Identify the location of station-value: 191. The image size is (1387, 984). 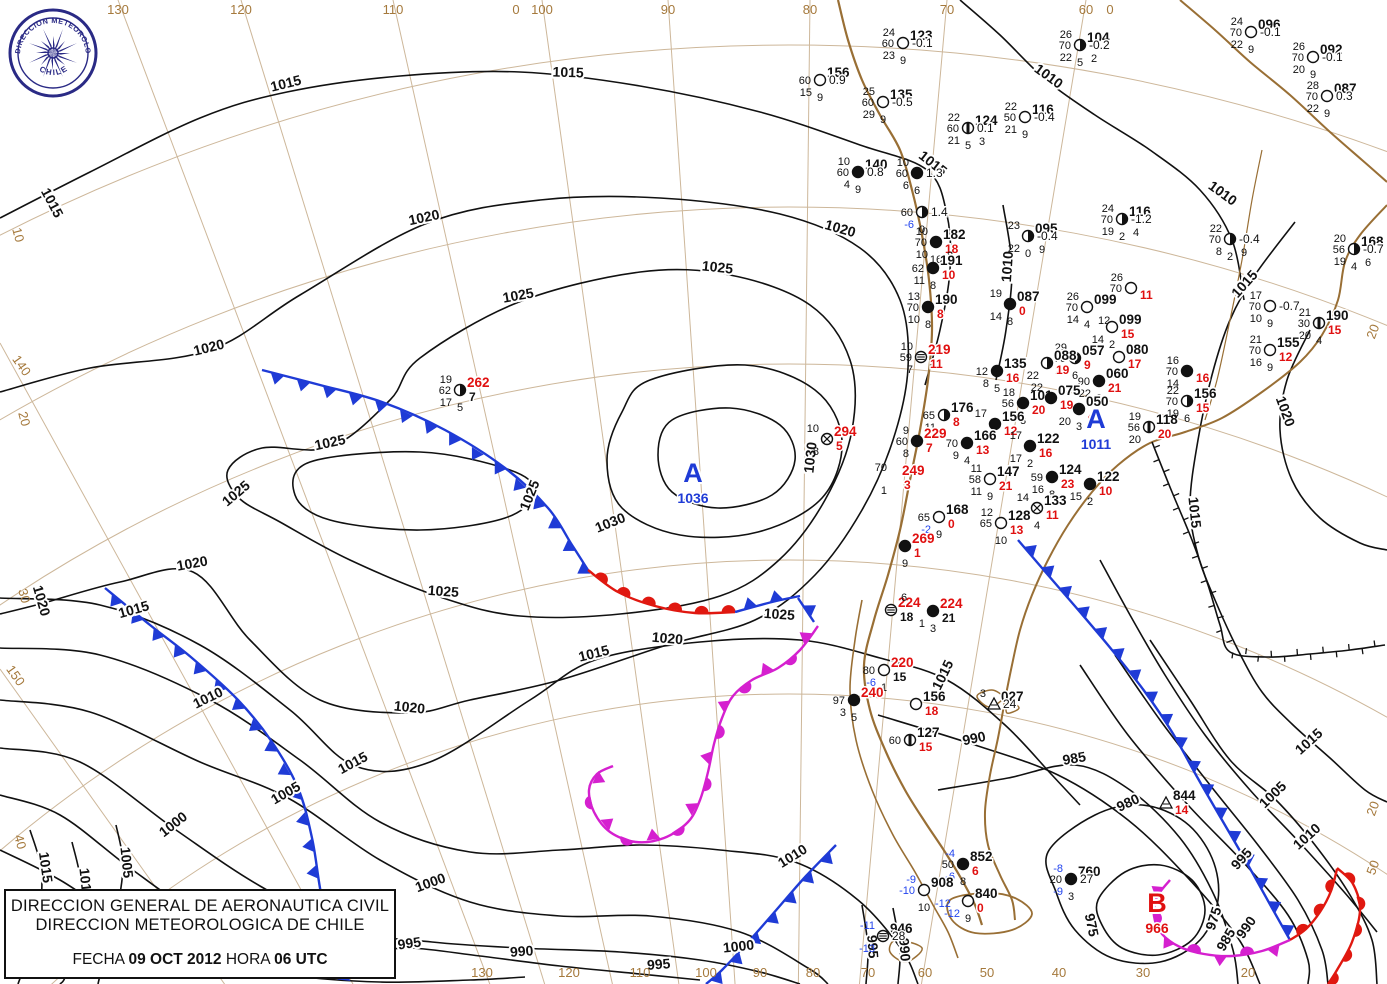
(951, 260).